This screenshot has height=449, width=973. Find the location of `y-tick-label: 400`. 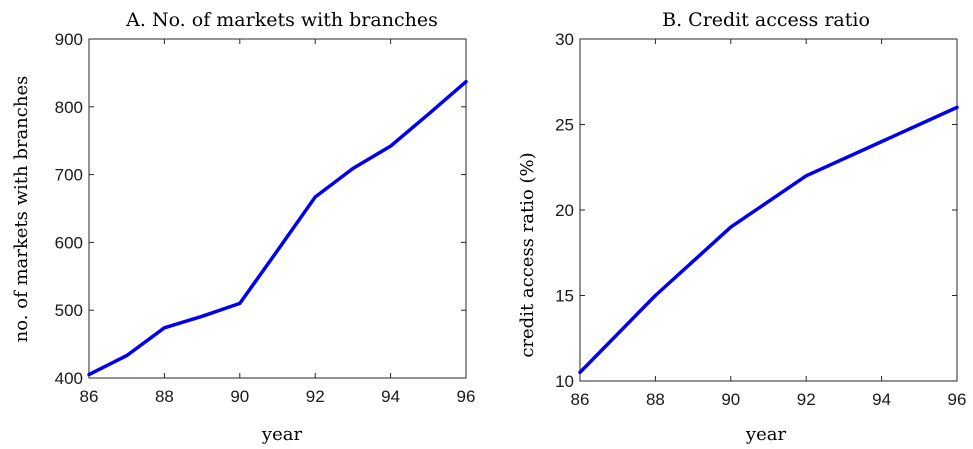

y-tick-label: 400 is located at coordinates (69, 378).